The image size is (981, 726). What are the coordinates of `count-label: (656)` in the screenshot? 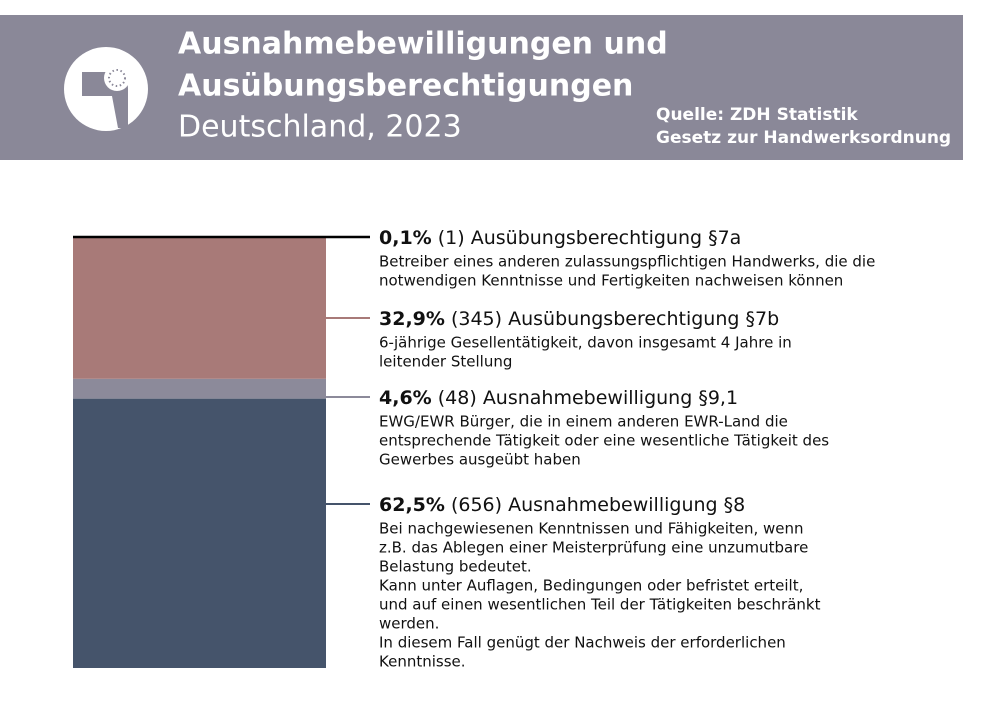 It's located at (476, 505).